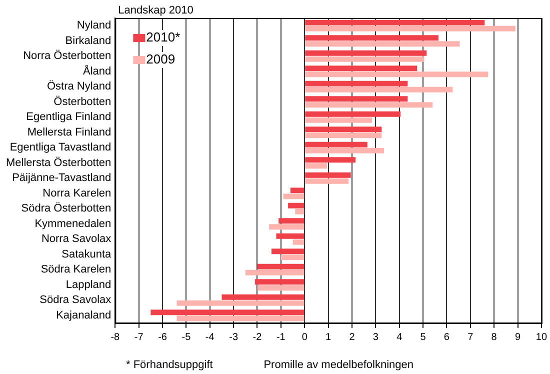 The height and width of the screenshot is (374, 550). What do you see at coordinates (163, 37) in the screenshot?
I see `legend-label: 2010*` at bounding box center [163, 37].